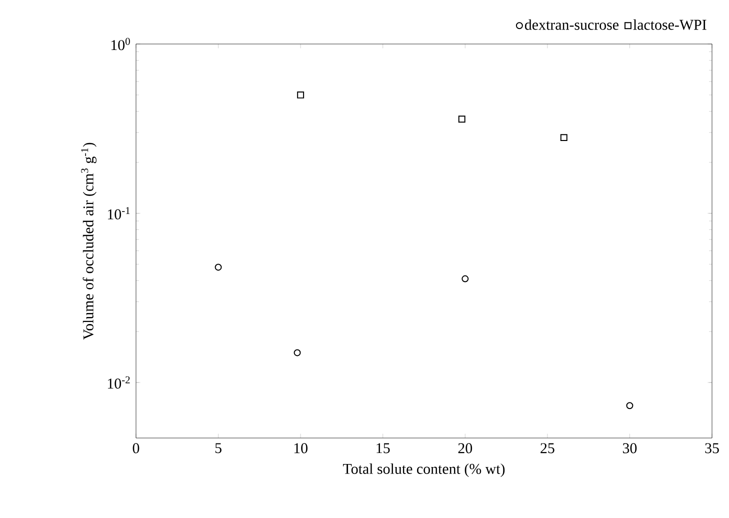  What do you see at coordinates (669, 24) in the screenshot?
I see `legend-label: lactose-WPI` at bounding box center [669, 24].